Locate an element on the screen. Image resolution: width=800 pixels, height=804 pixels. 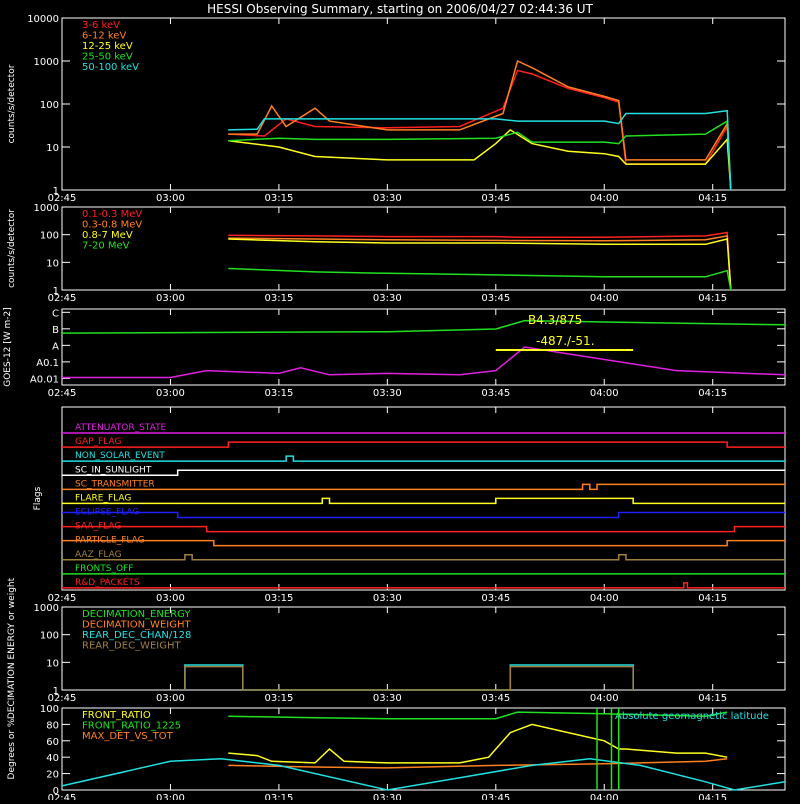
flags-flag-label-1: GAP_FLAG is located at coordinates (98, 442).